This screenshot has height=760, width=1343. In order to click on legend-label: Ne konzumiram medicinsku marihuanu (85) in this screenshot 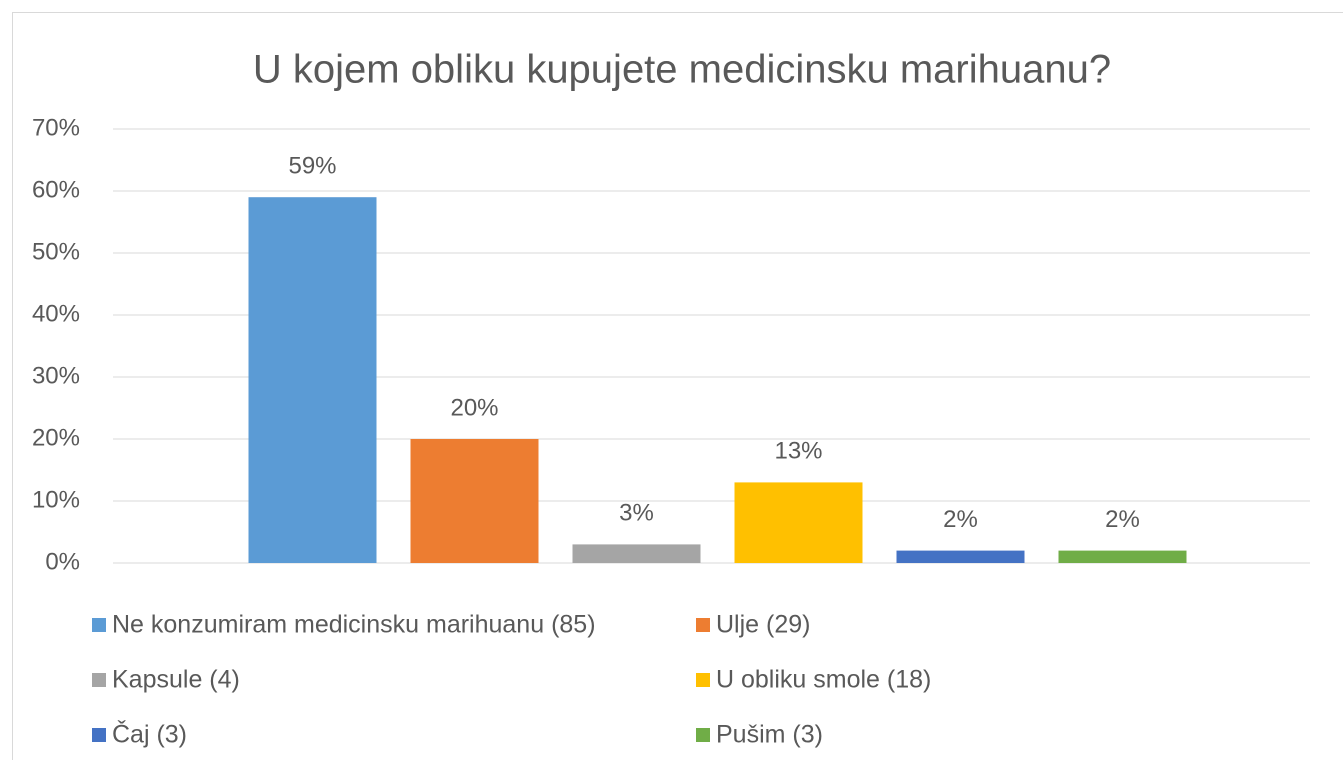, I will do `click(354, 625)`.